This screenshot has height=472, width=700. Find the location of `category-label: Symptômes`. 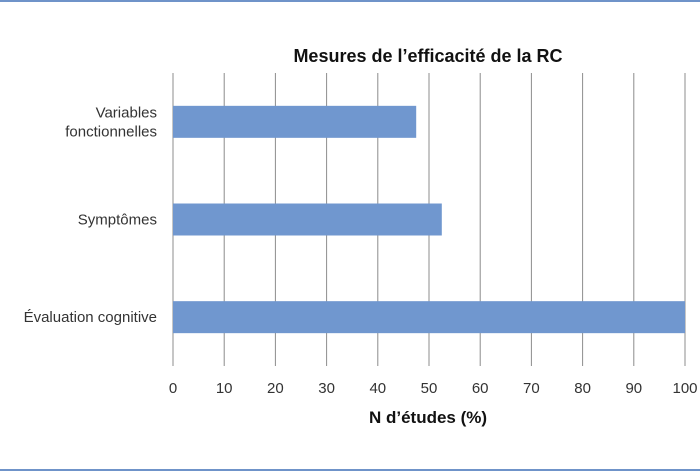

category-label: Symptômes is located at coordinates (117, 220).